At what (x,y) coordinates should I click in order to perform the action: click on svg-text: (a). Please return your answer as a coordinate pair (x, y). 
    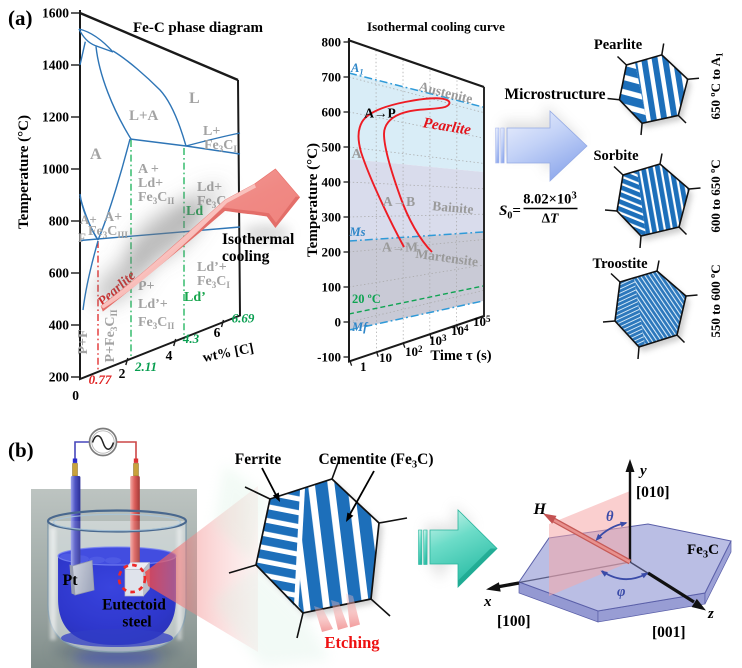
    Looking at the image, I should click on (20, 18).